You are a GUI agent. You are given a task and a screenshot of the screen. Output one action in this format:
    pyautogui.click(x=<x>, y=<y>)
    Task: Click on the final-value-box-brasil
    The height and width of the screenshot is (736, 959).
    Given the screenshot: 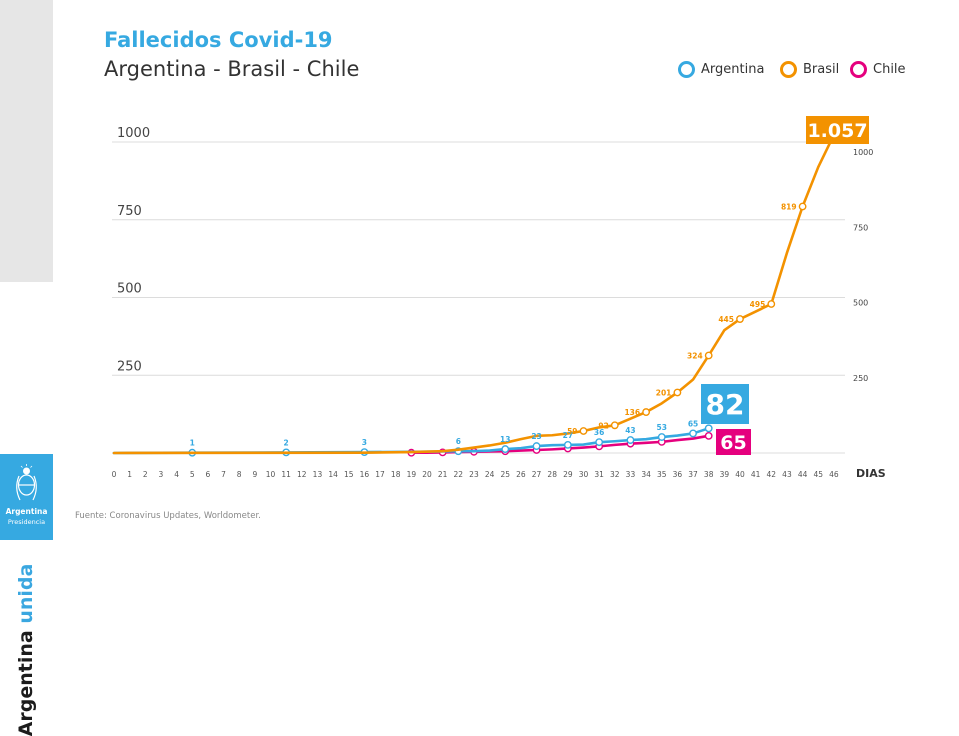 What is the action you would take?
    pyautogui.click(x=837, y=130)
    